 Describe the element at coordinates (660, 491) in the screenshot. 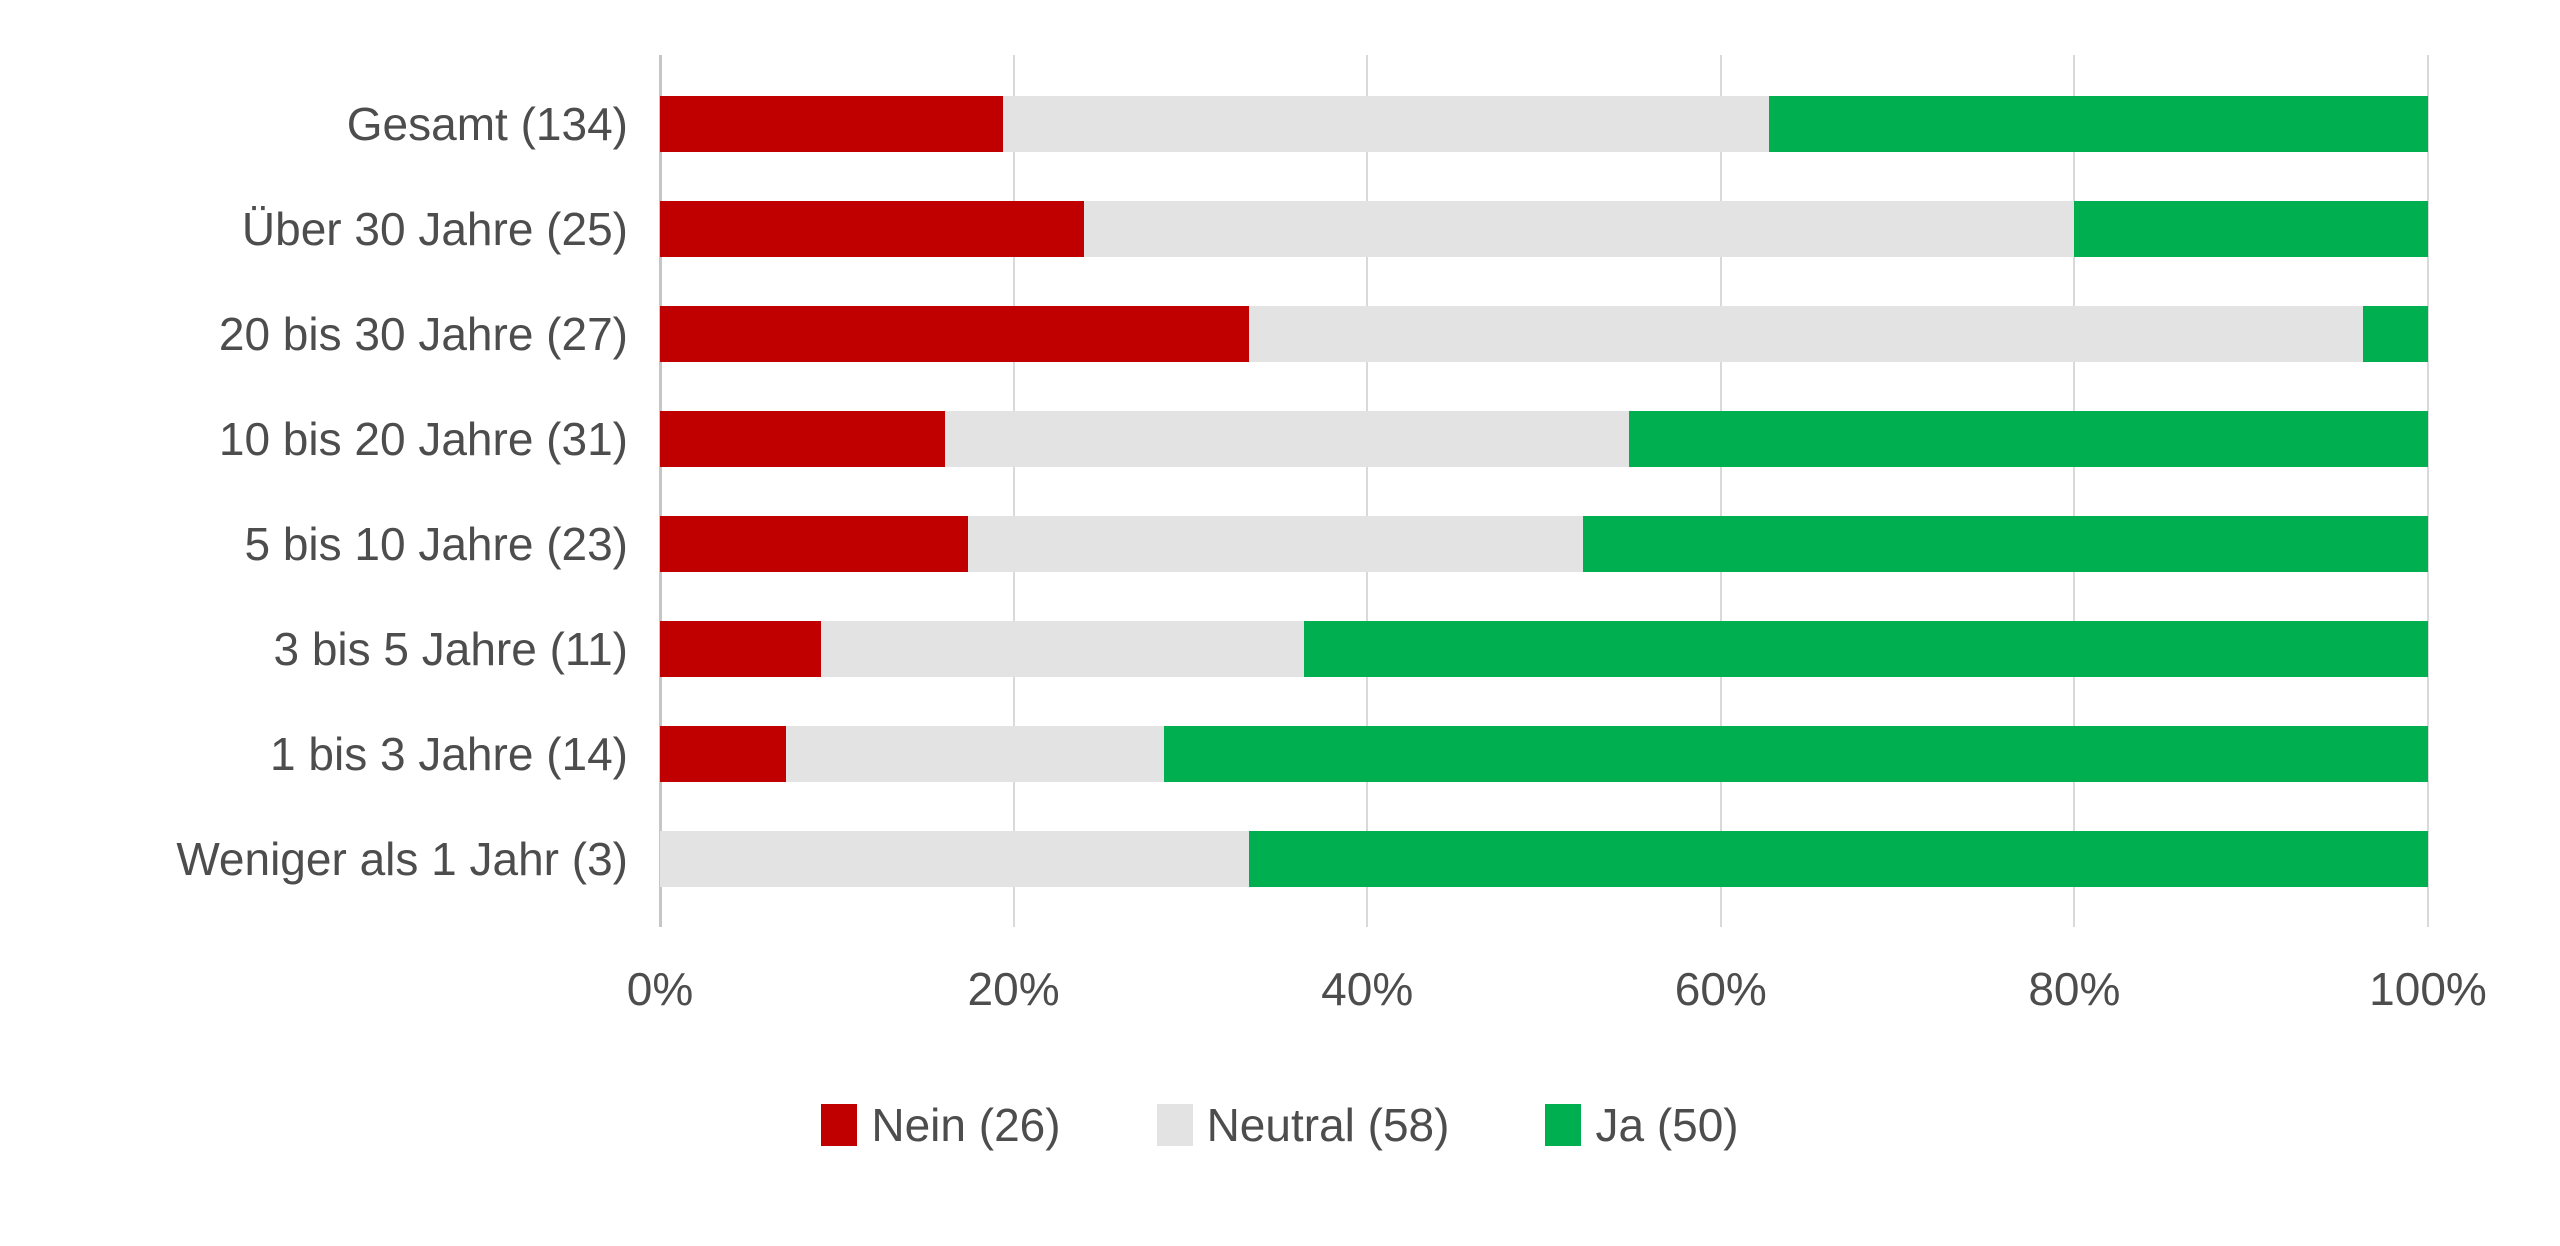

I see `axis-line` at that location.